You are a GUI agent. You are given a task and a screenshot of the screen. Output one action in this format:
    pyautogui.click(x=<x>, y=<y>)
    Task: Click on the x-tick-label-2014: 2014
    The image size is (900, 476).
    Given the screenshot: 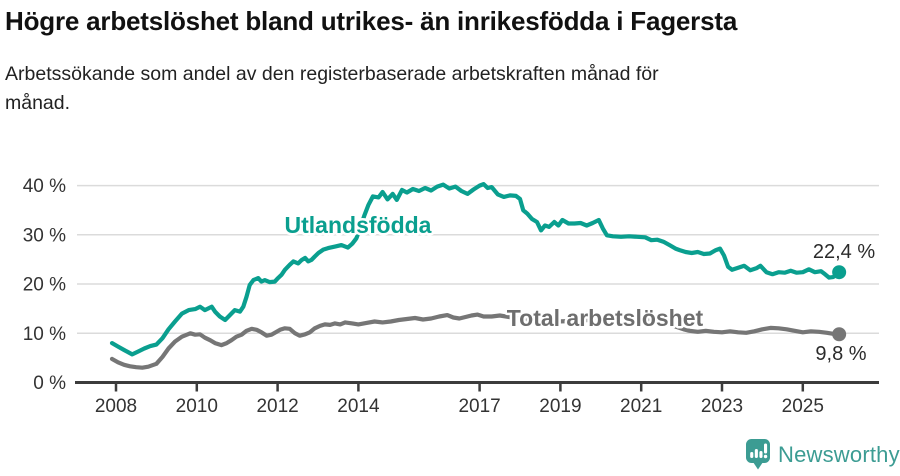 What is the action you would take?
    pyautogui.click(x=358, y=406)
    